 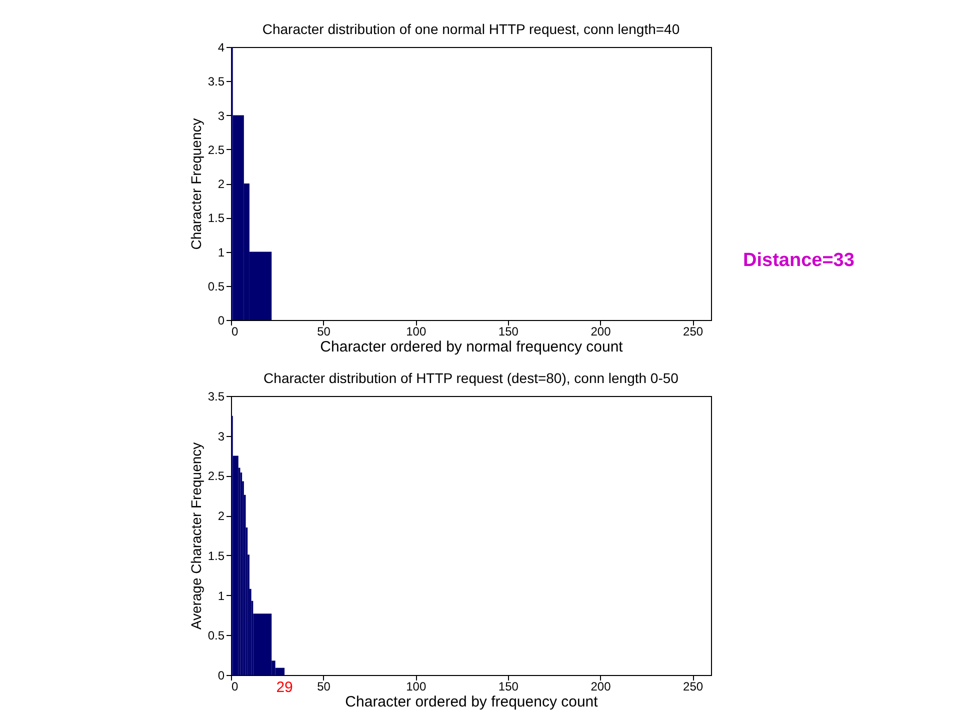 What do you see at coordinates (472, 702) in the screenshot?
I see `x-axis-title: Character ordered by frequency count` at bounding box center [472, 702].